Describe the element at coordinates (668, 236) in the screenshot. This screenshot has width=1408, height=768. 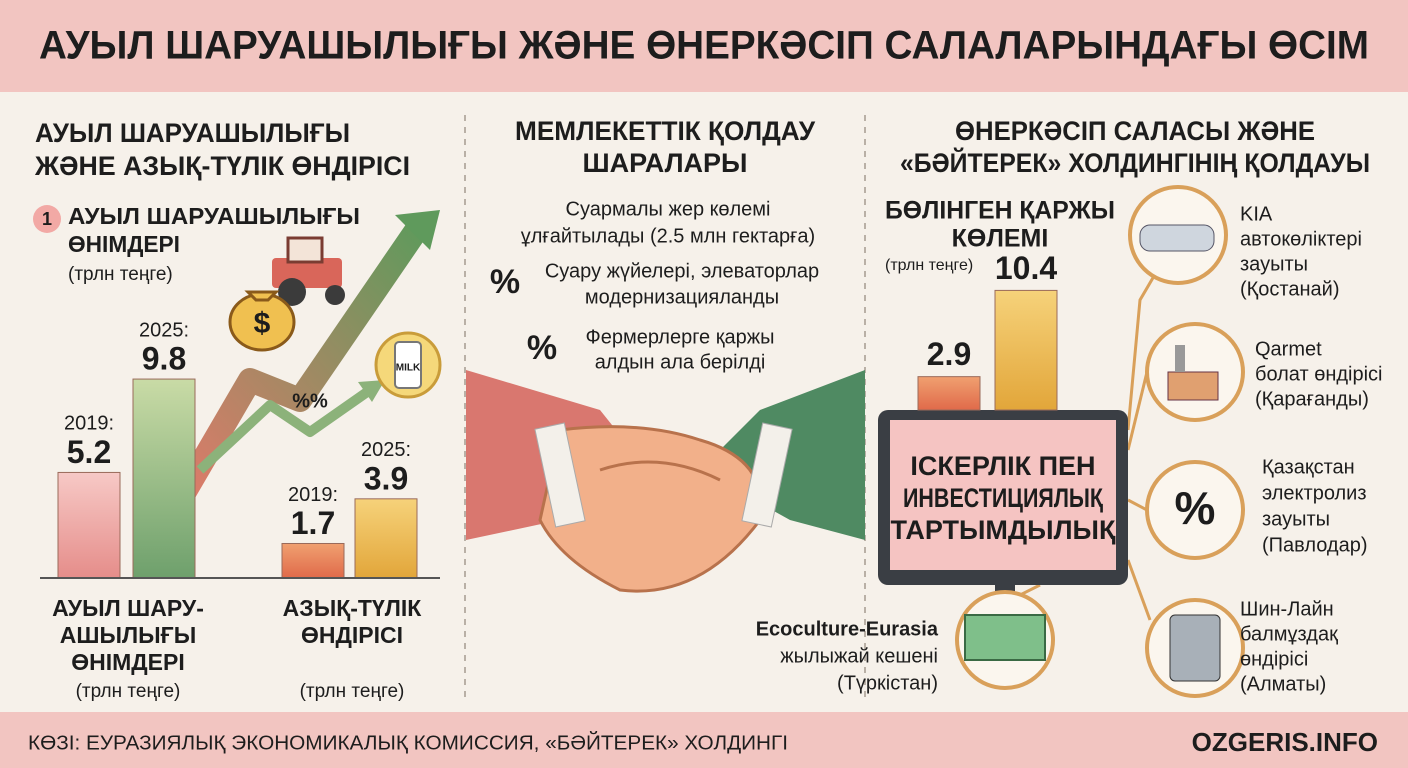
I see `item-text: ұлғайтылады (2.5 млн гектарға)` at that location.